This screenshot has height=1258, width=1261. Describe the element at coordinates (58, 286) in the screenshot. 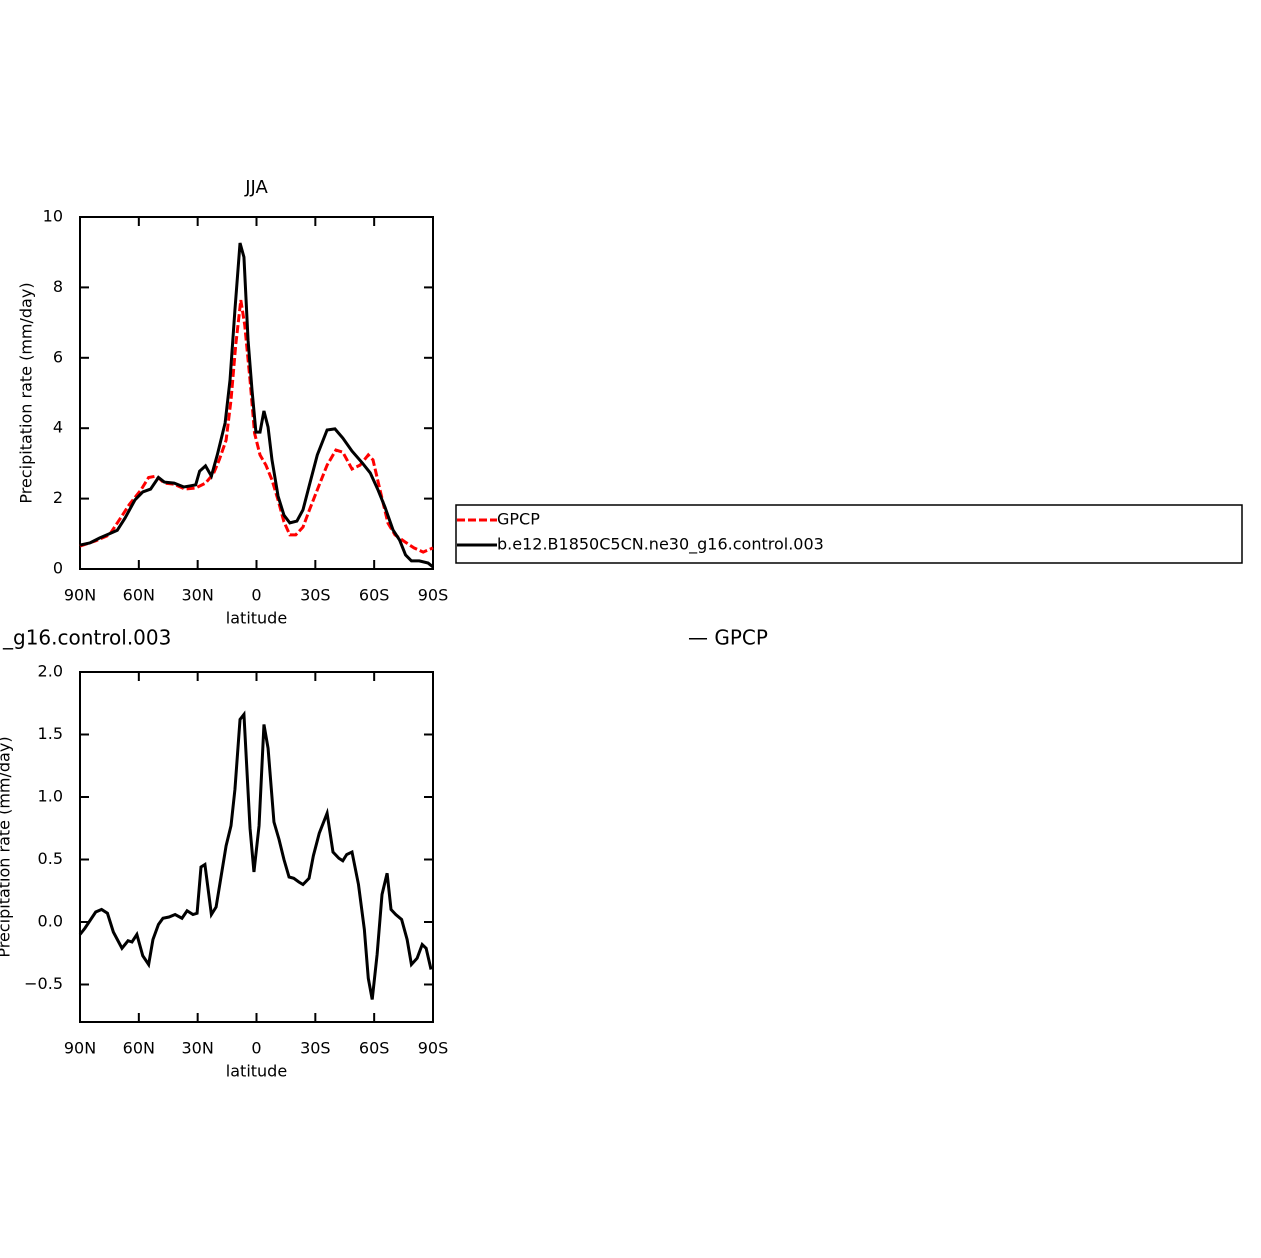

I see `y-tick-label: 8` at that location.